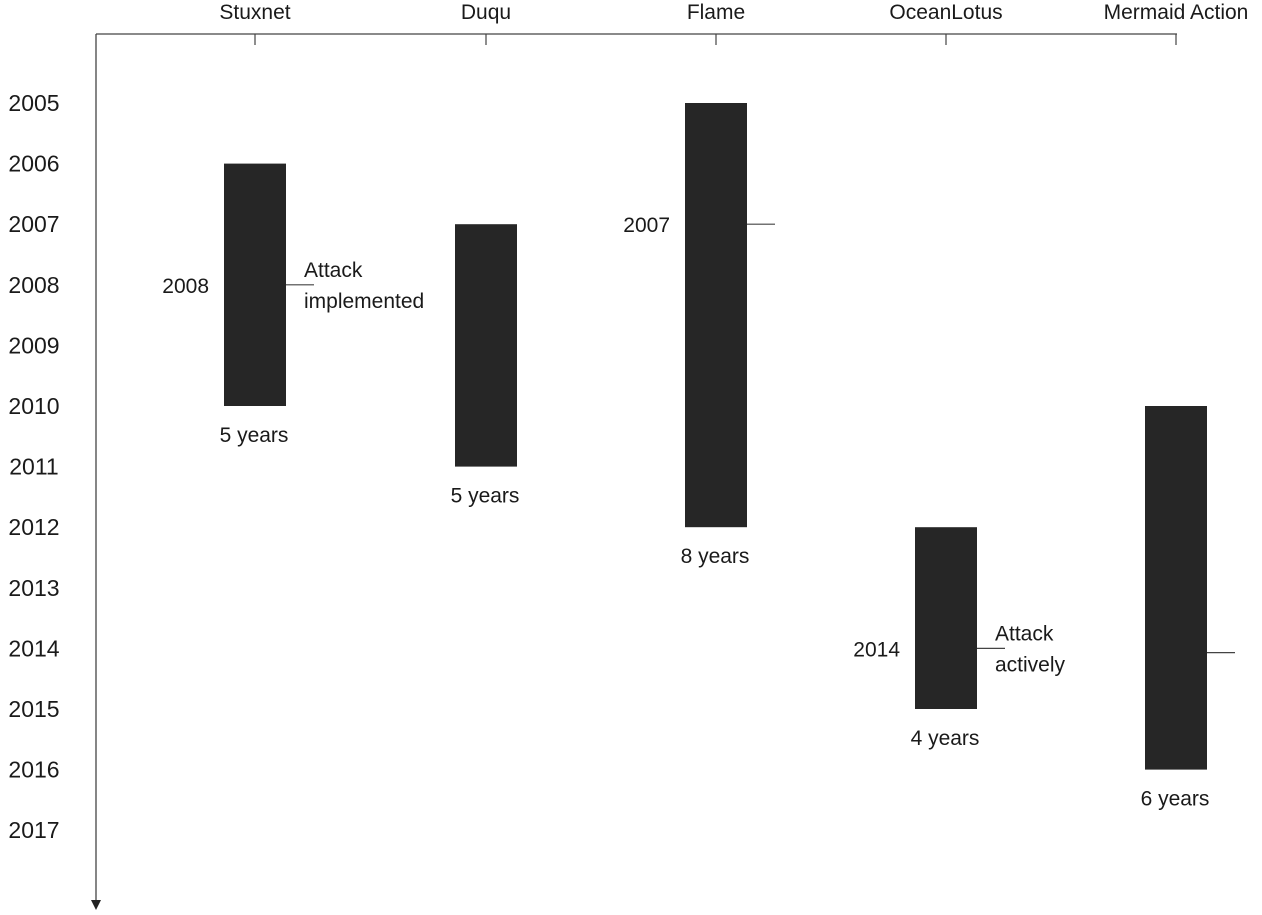  Describe the element at coordinates (255, 284) in the screenshot. I see `bar-stuxnet` at that location.